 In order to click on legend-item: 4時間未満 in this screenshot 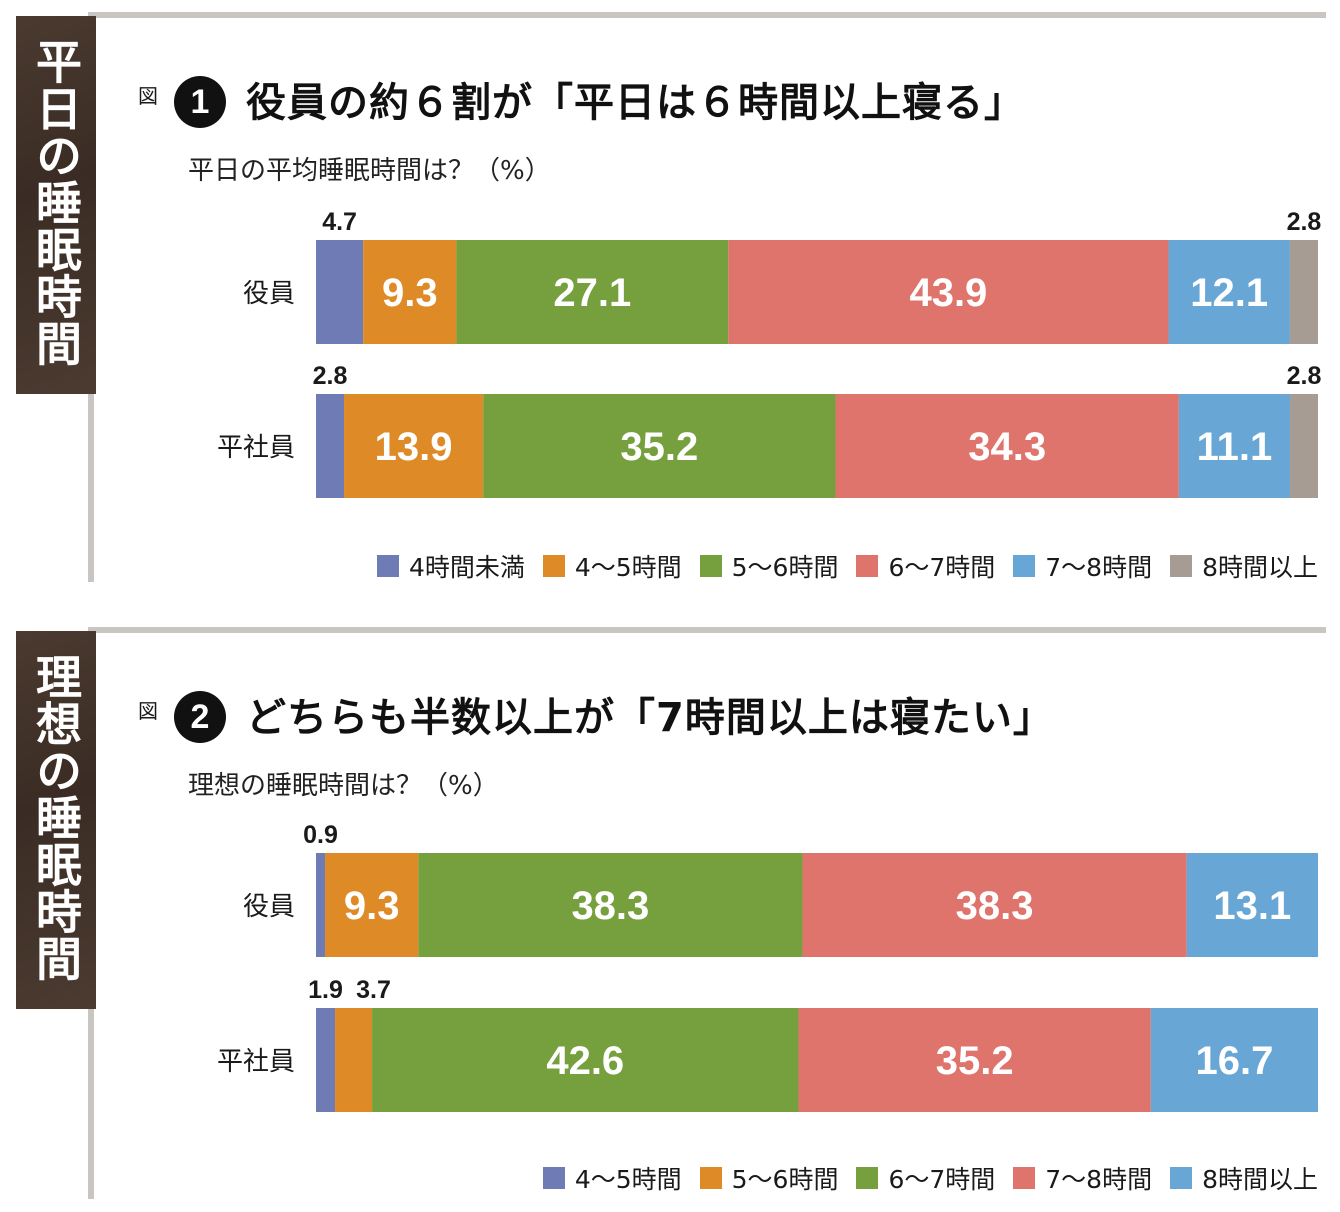, I will do `click(450, 566)`.